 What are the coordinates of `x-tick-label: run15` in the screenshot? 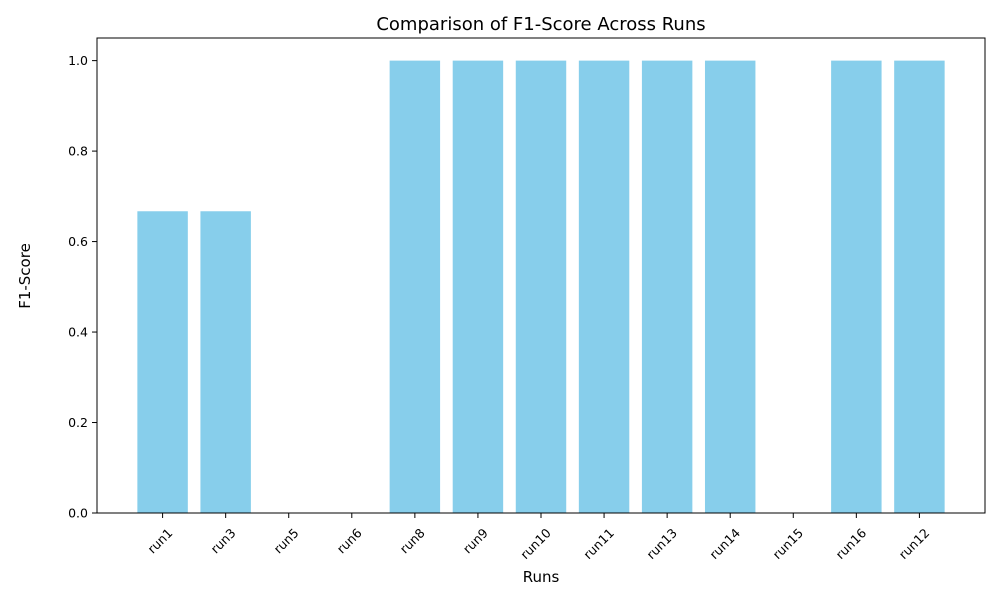 It's located at (787, 543).